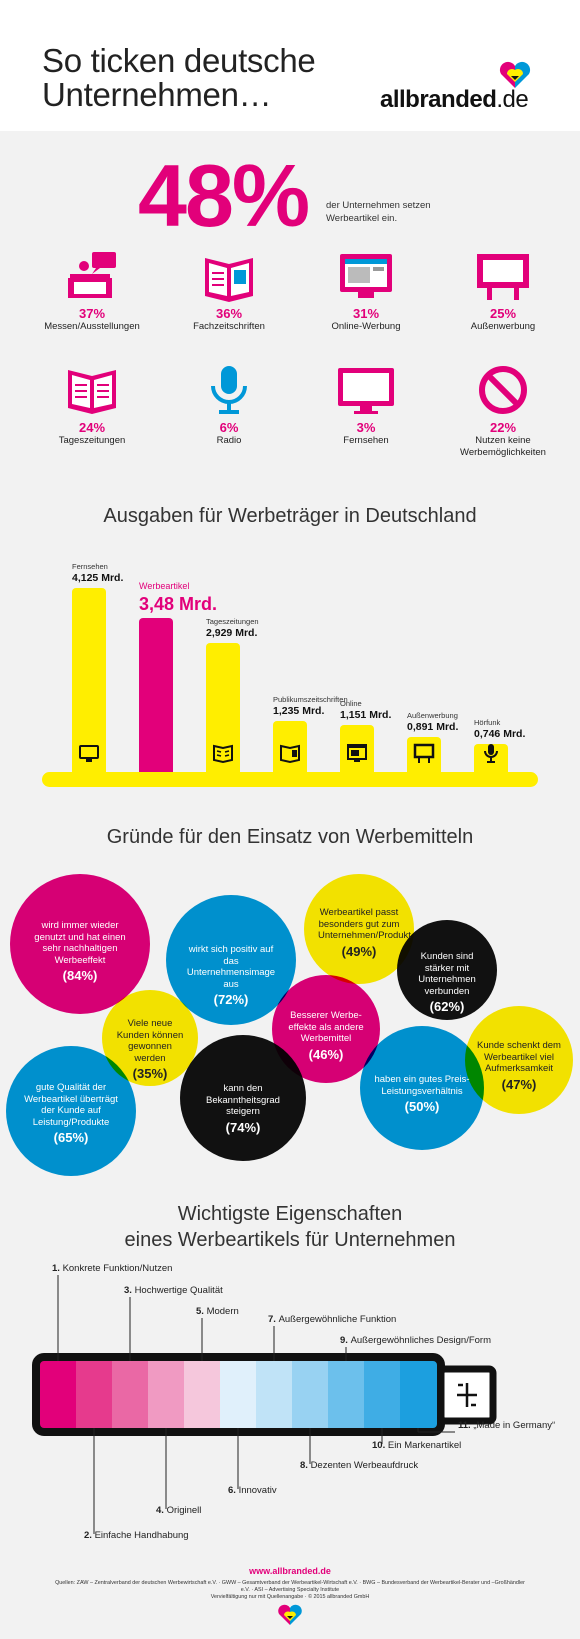 The height and width of the screenshot is (1639, 580). I want to click on bar-value-label: 0,746 Mrd., so click(500, 734).